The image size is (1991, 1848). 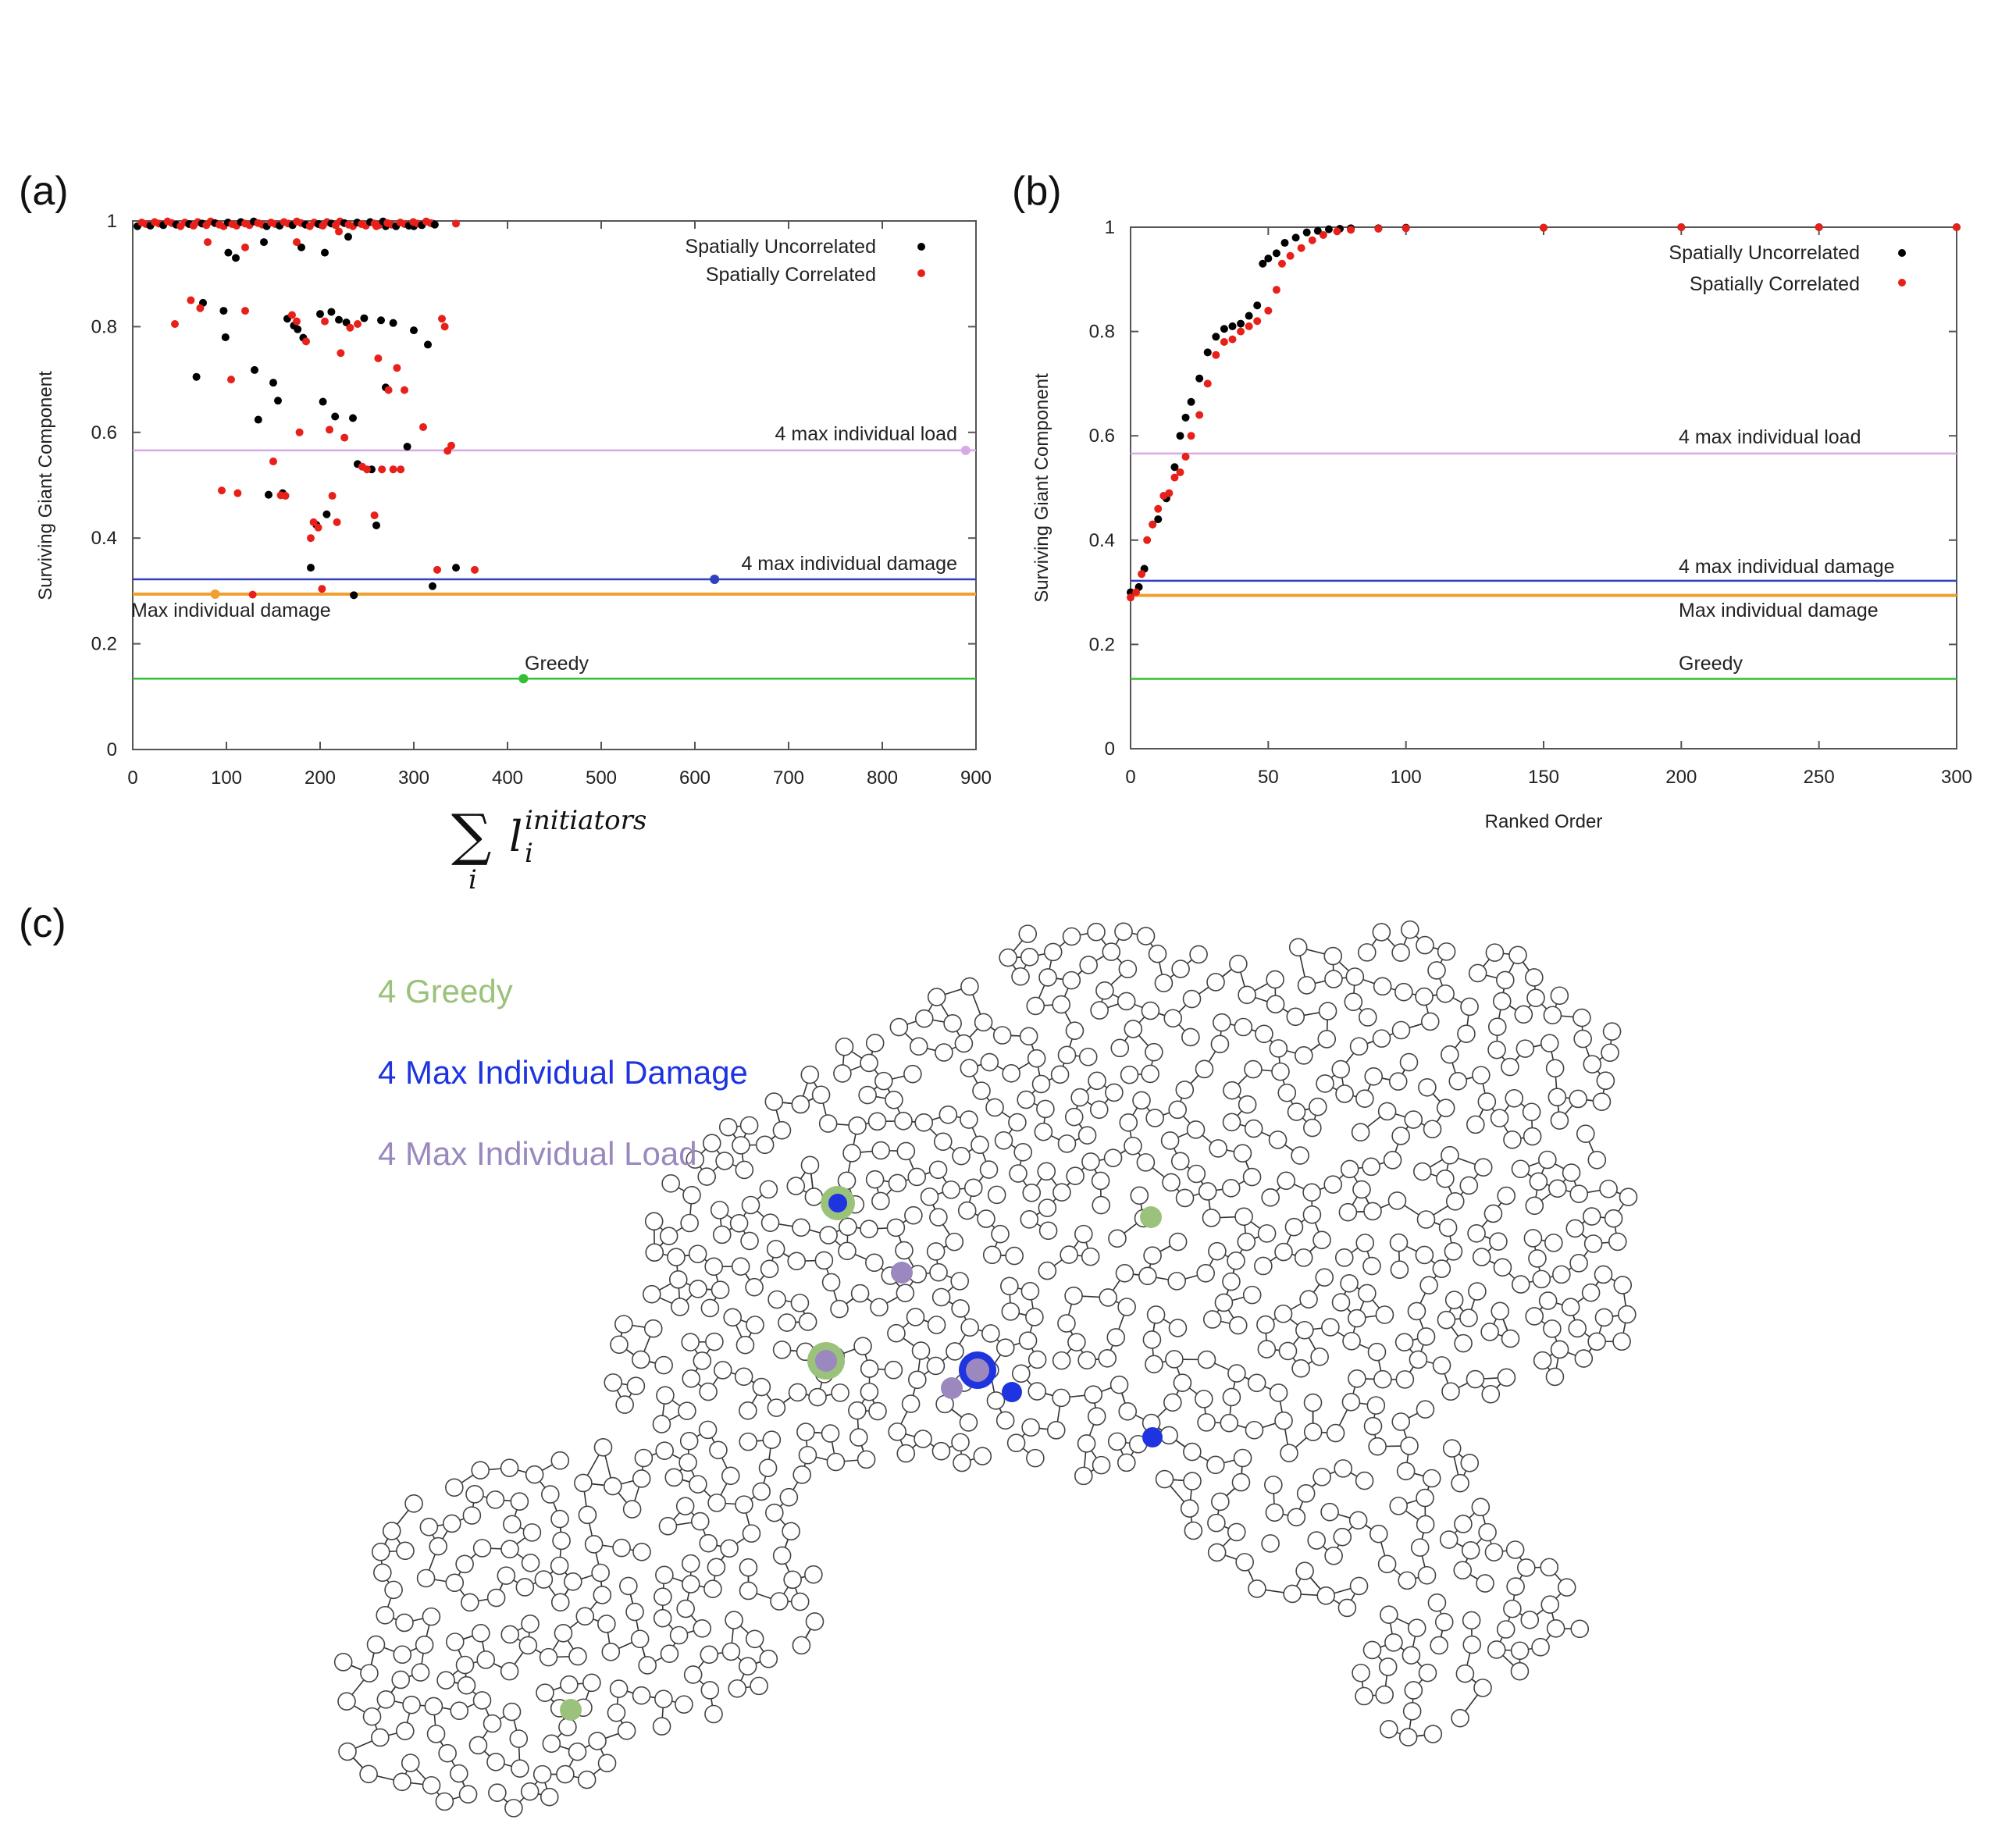 What do you see at coordinates (226, 778) in the screenshot?
I see `chart-a-xtick-label: 100` at bounding box center [226, 778].